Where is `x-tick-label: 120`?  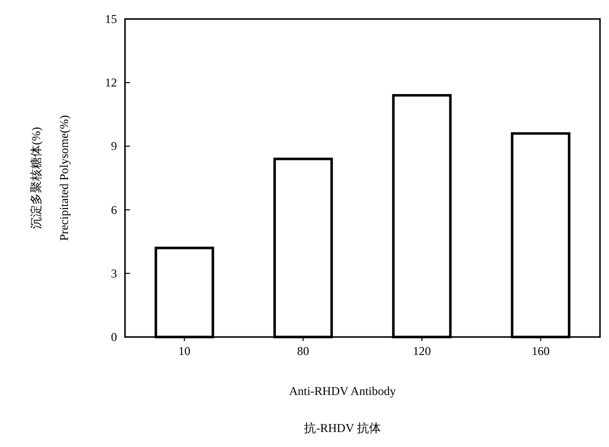
x-tick-label: 120 is located at coordinates (421, 351).